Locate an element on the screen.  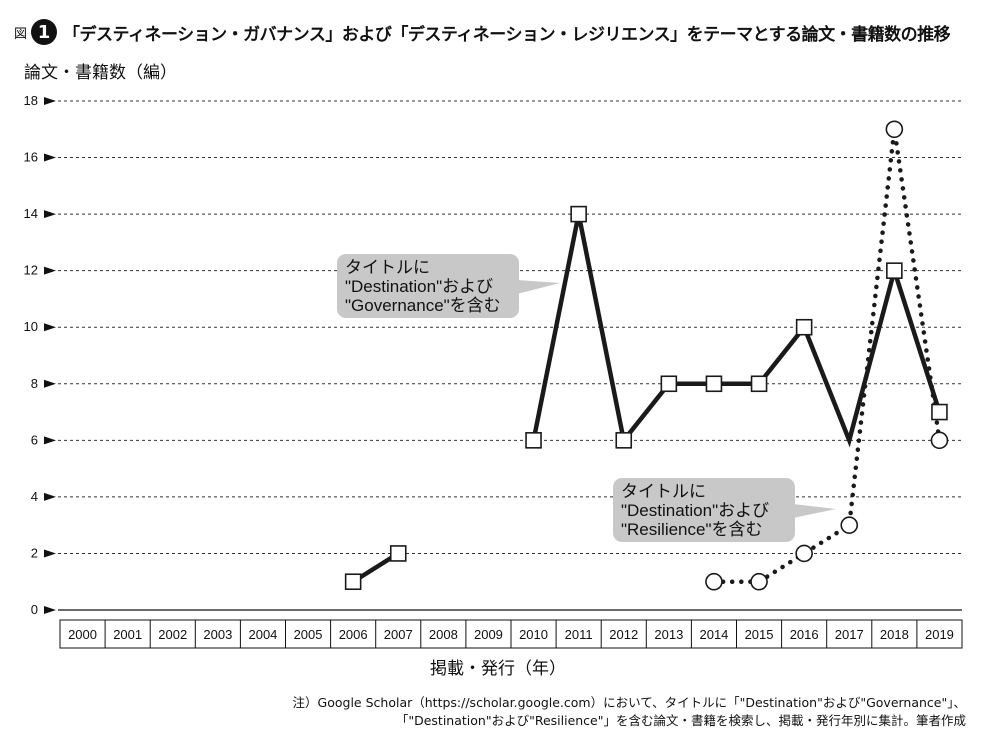
series-1-marker-2011 is located at coordinates (578, 214).